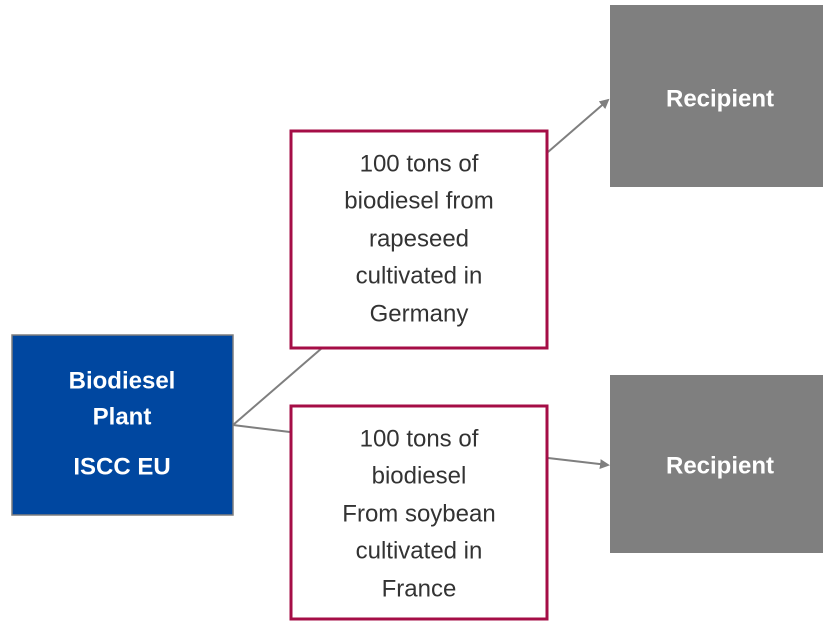 Image resolution: width=823 pixels, height=621 pixels. What do you see at coordinates (419, 313) in the screenshot?
I see `batch-label: Germany` at bounding box center [419, 313].